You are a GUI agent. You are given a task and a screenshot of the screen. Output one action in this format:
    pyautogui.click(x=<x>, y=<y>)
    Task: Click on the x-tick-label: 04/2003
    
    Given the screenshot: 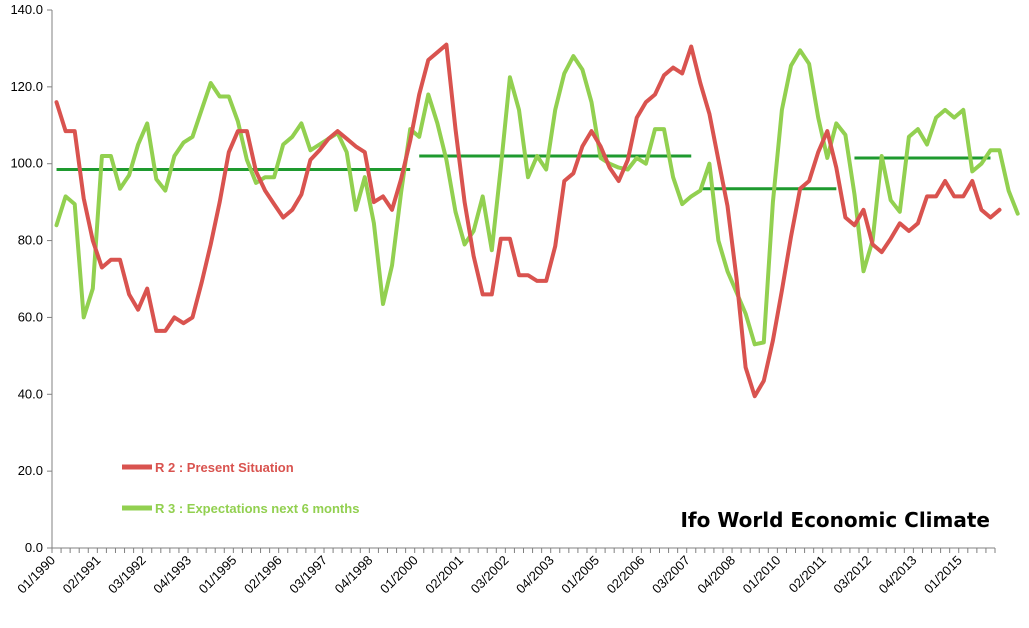 What is the action you would take?
    pyautogui.click(x=535, y=575)
    